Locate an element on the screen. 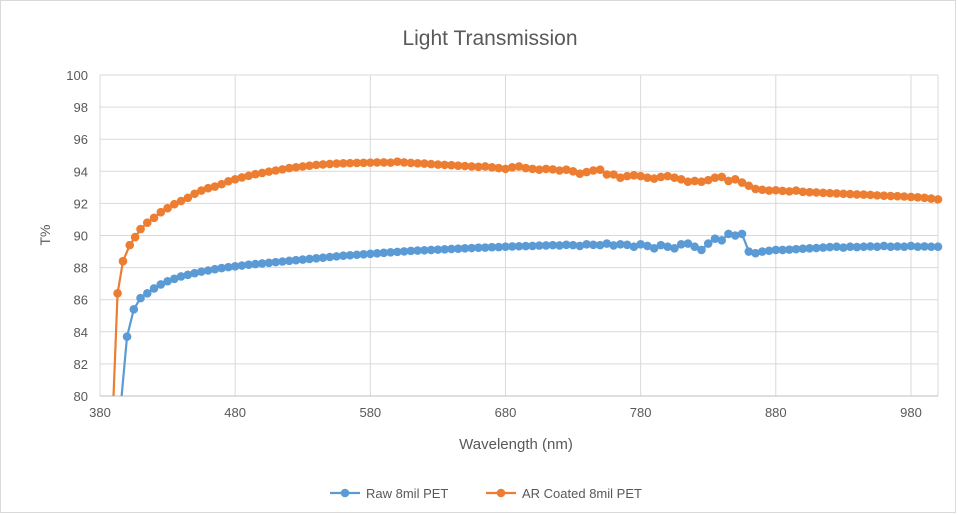 Image resolution: width=958 pixels, height=515 pixels. y-tick-label: 88 is located at coordinates (81, 268).